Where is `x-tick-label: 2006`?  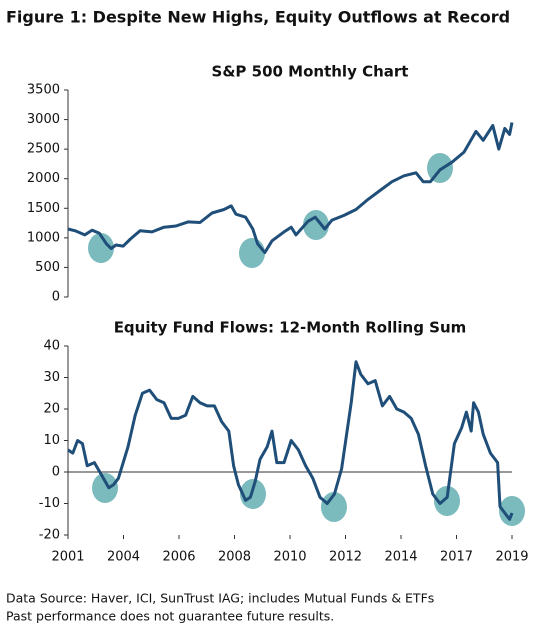
x-tick-label: 2006 is located at coordinates (178, 557).